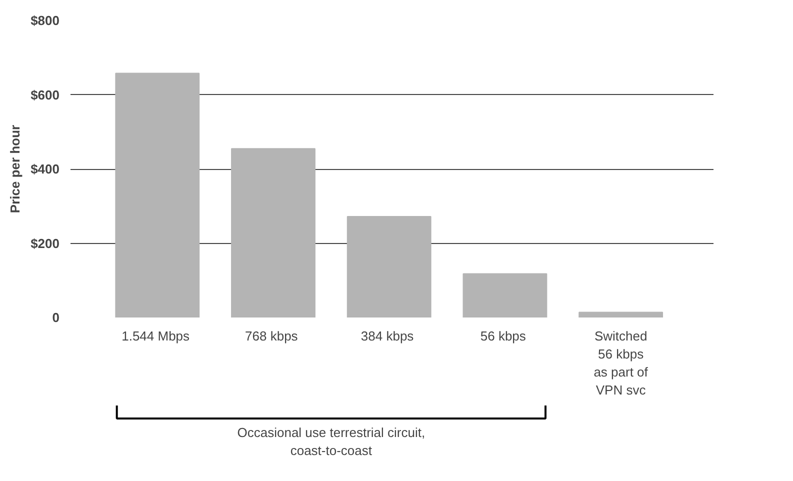 The image size is (793, 481). Describe the element at coordinates (271, 336) in the screenshot. I see `x-tick-label: 768 kbps` at that location.